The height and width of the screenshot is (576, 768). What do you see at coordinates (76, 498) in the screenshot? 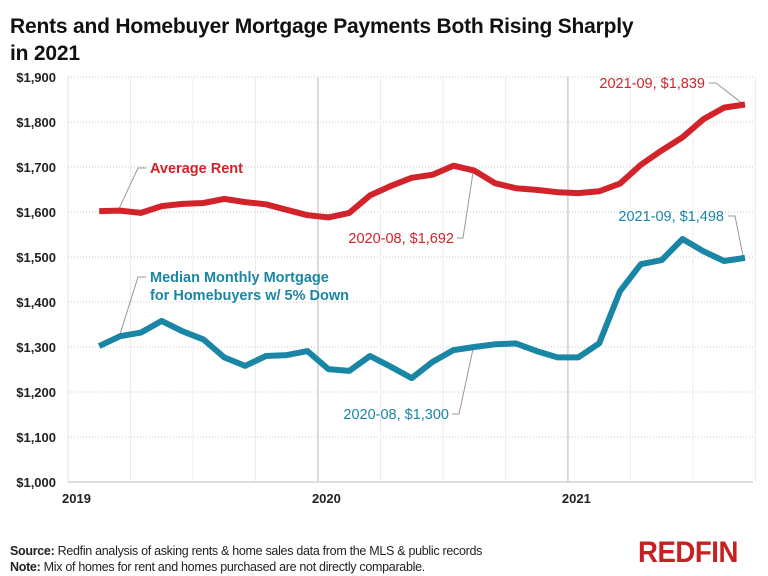
I see `x-tick-label: 2019` at bounding box center [76, 498].